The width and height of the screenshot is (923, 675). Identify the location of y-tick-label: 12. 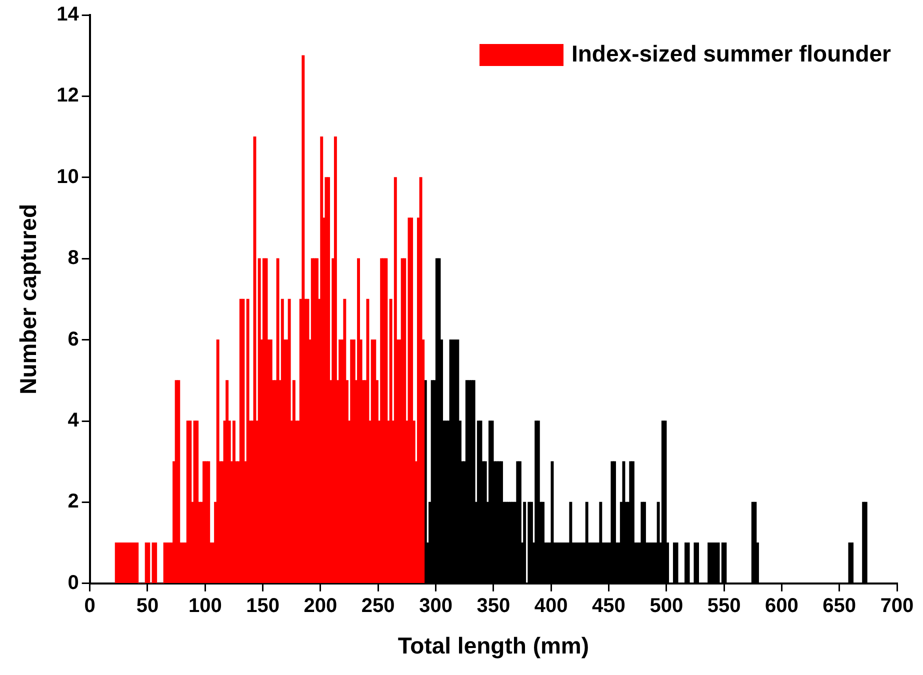
(67, 95).